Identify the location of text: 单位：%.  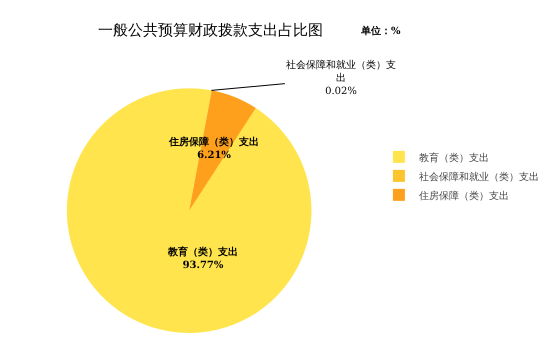
(380, 31).